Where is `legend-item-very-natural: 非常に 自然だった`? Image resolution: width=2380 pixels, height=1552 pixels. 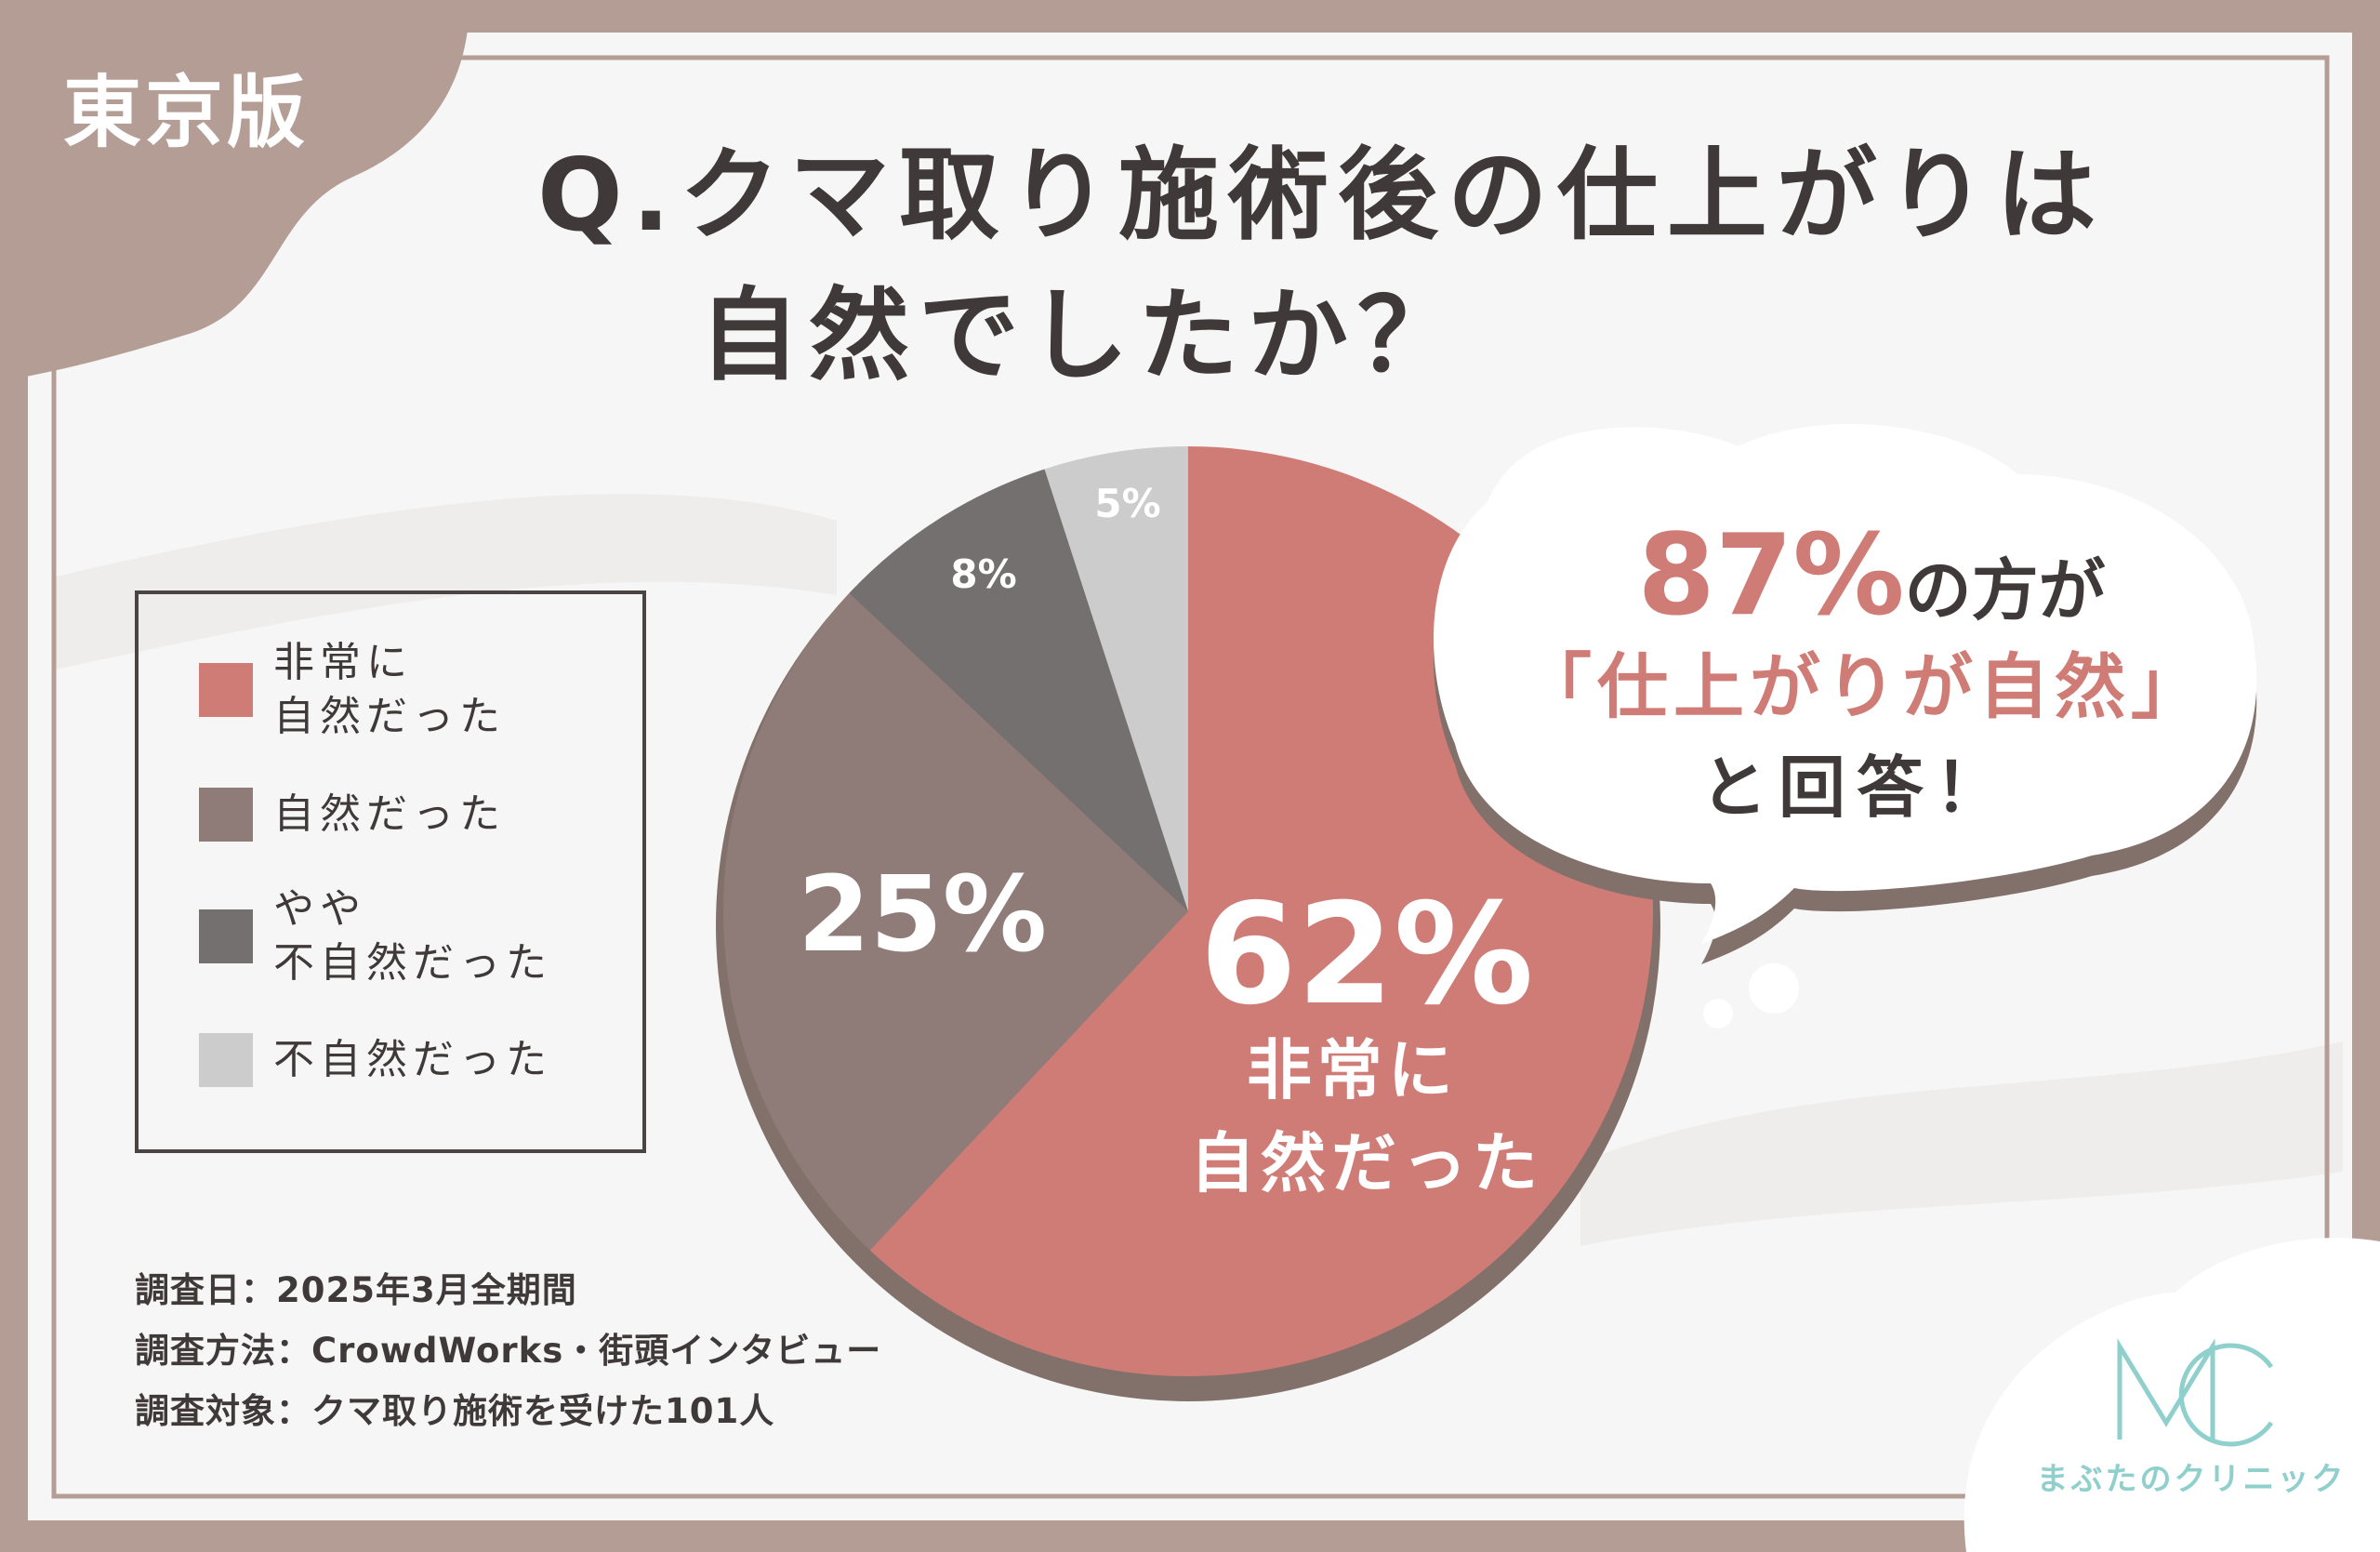
legend-item-very-natural: 非常に 自然だった is located at coordinates (352, 690).